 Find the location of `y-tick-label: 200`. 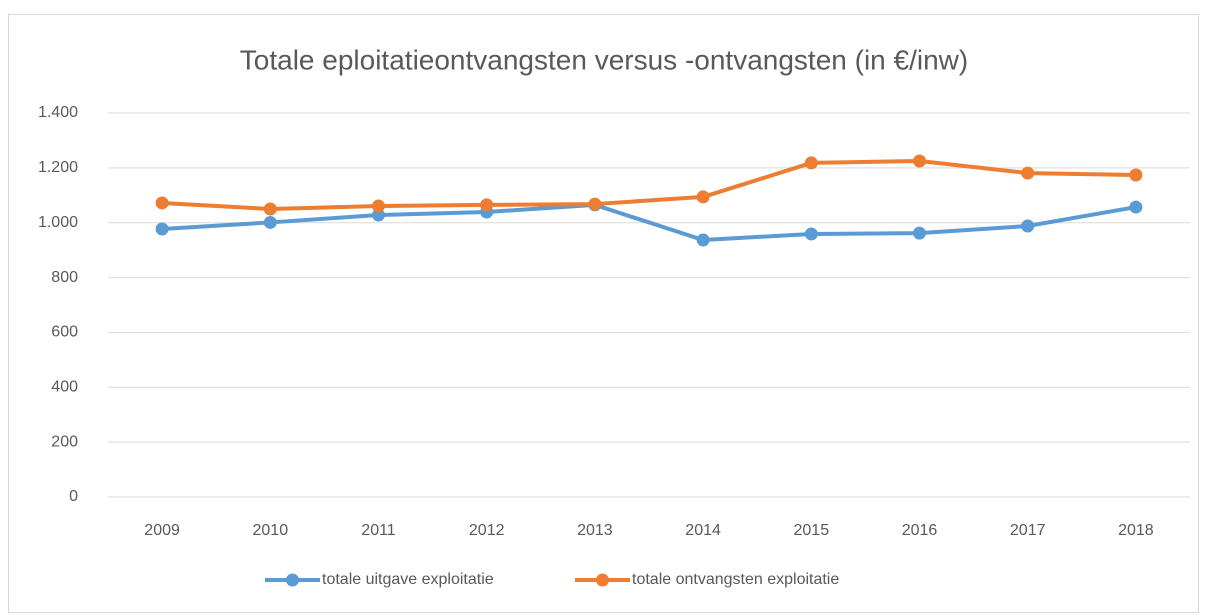

y-tick-label: 200 is located at coordinates (64, 441).